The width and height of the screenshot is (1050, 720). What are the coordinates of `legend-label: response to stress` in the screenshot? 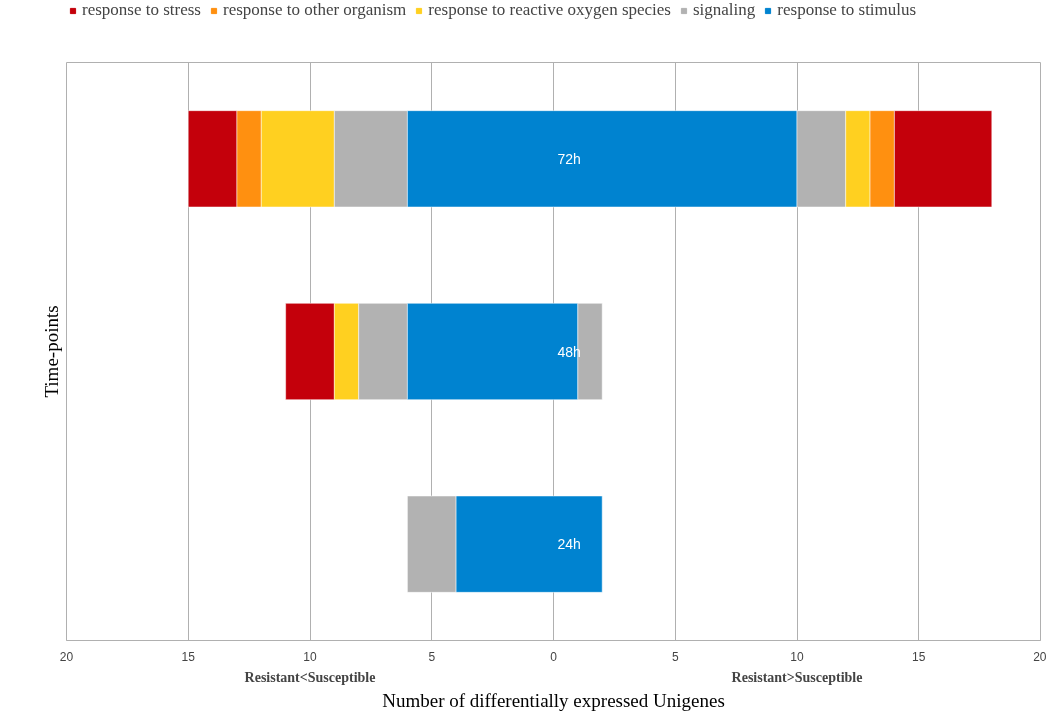 It's located at (141, 10).